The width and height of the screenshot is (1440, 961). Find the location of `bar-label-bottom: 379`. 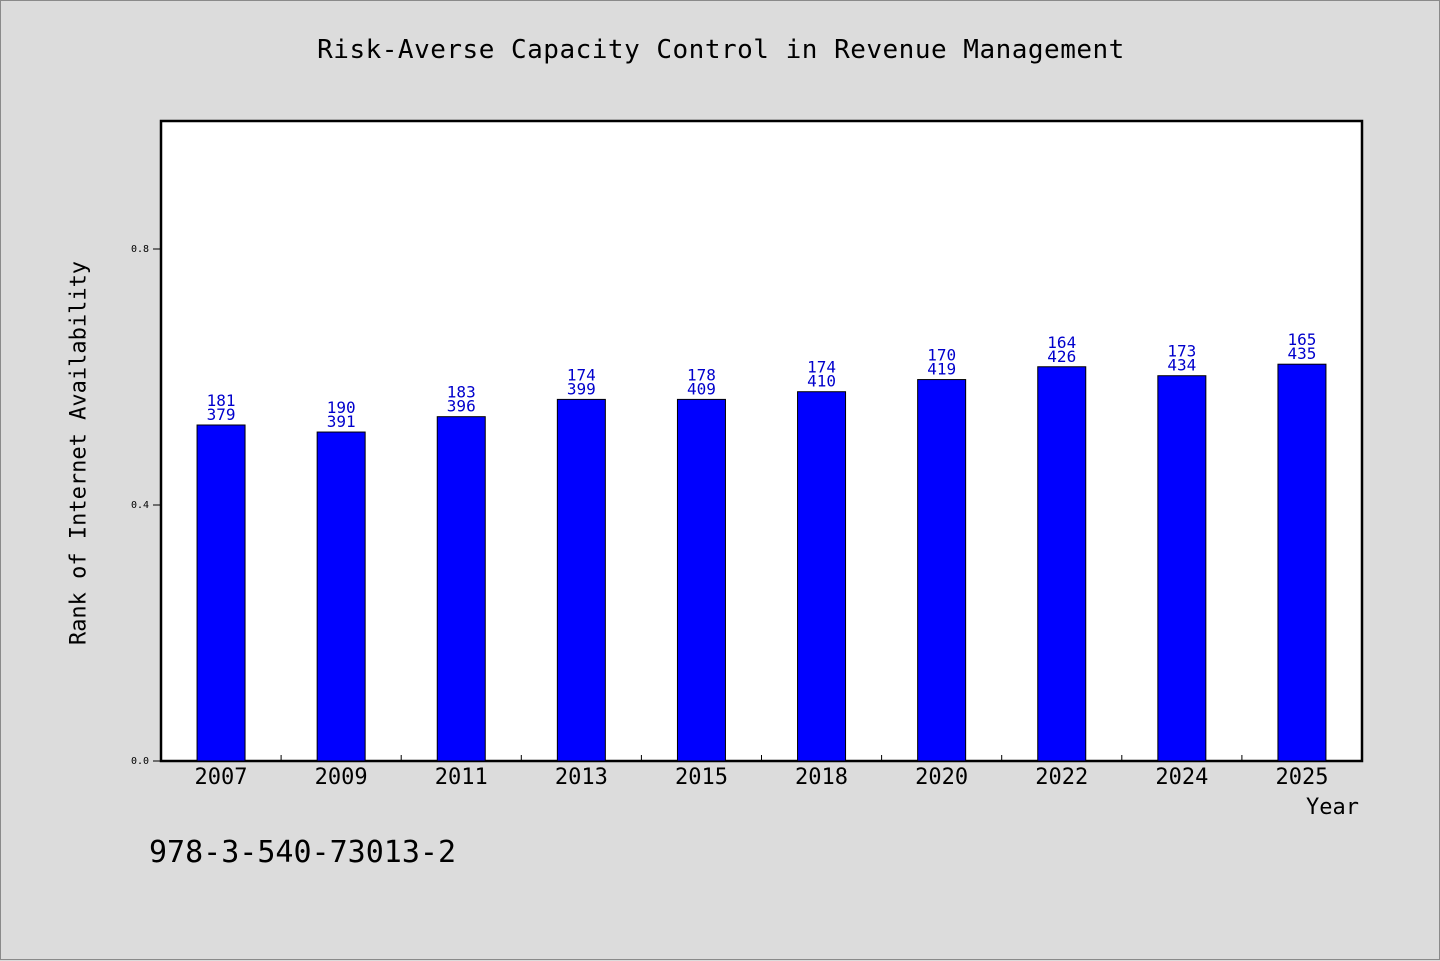

bar-label-bottom: 379 is located at coordinates (221, 414).